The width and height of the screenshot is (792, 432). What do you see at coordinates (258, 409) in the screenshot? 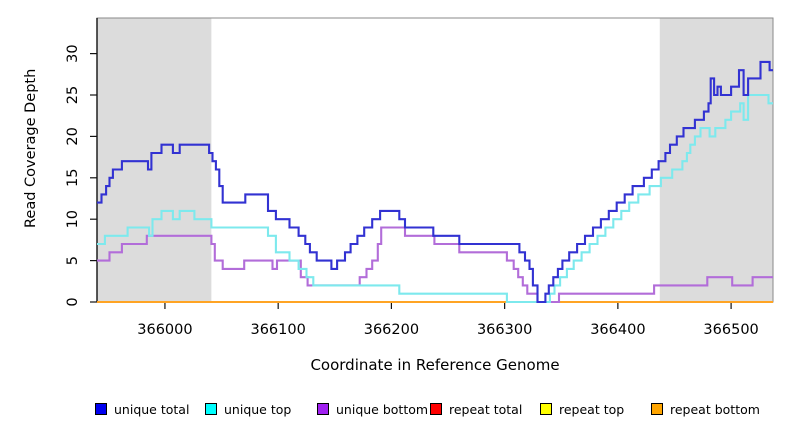
I see `legend-label: unique top` at bounding box center [258, 409].